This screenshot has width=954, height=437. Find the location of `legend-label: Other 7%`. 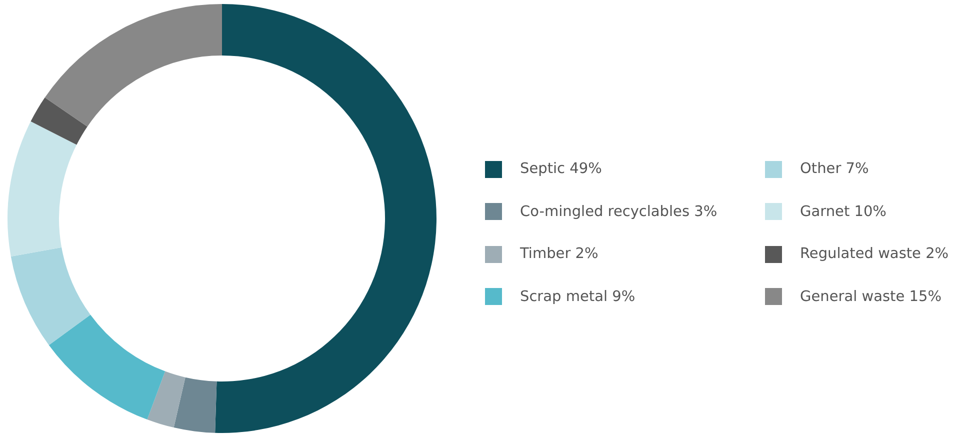

legend-label: Other 7% is located at coordinates (834, 169).